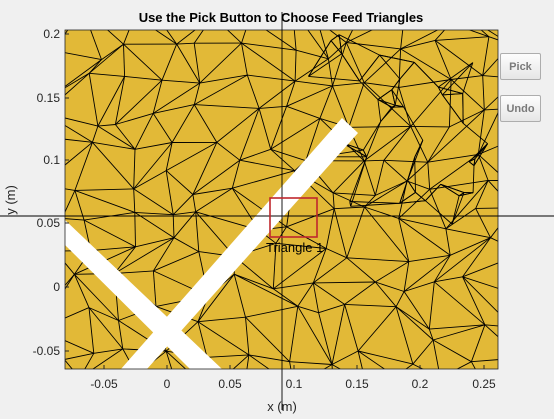  What do you see at coordinates (47, 351) in the screenshot?
I see `y-tick-label: -0.05` at bounding box center [47, 351].